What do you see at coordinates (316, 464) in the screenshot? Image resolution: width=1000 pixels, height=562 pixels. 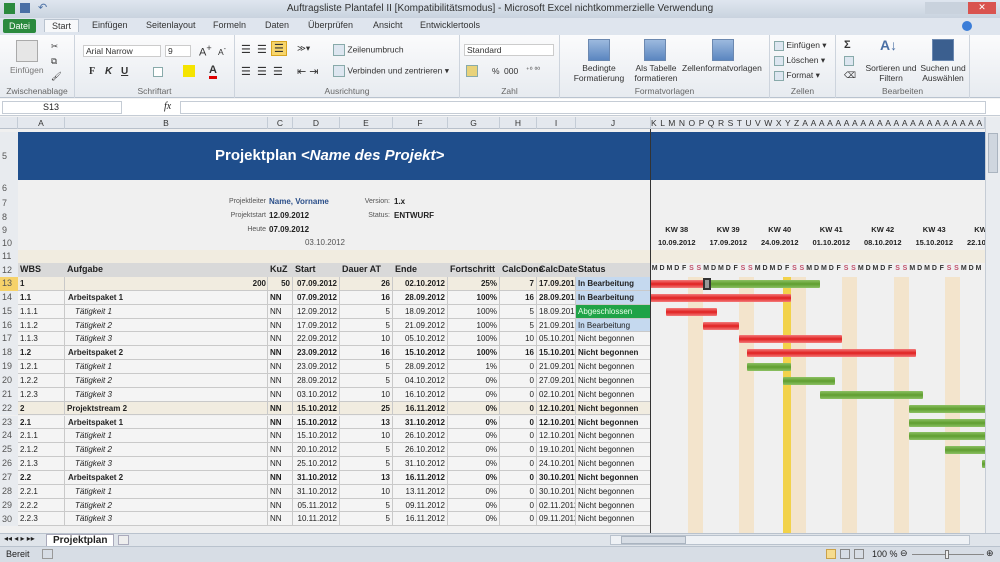 I see `cell-start: 25.10.2012` at bounding box center [316, 464].